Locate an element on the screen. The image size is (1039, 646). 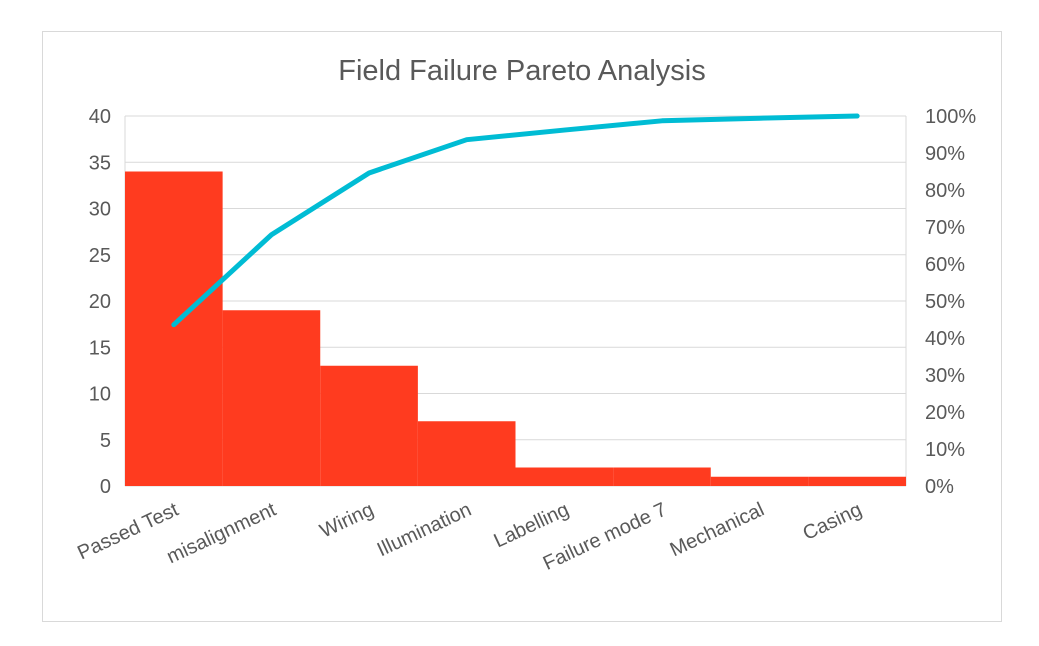
bar-mechanical is located at coordinates (759, 481).